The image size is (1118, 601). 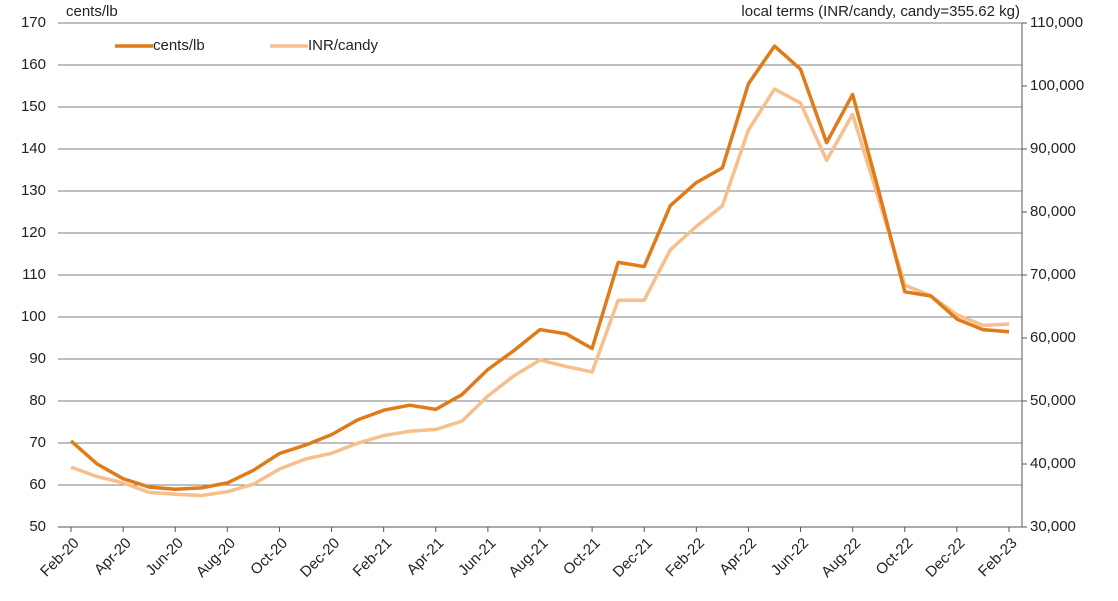 I want to click on y-tick-label: 160, so click(x=33, y=64).